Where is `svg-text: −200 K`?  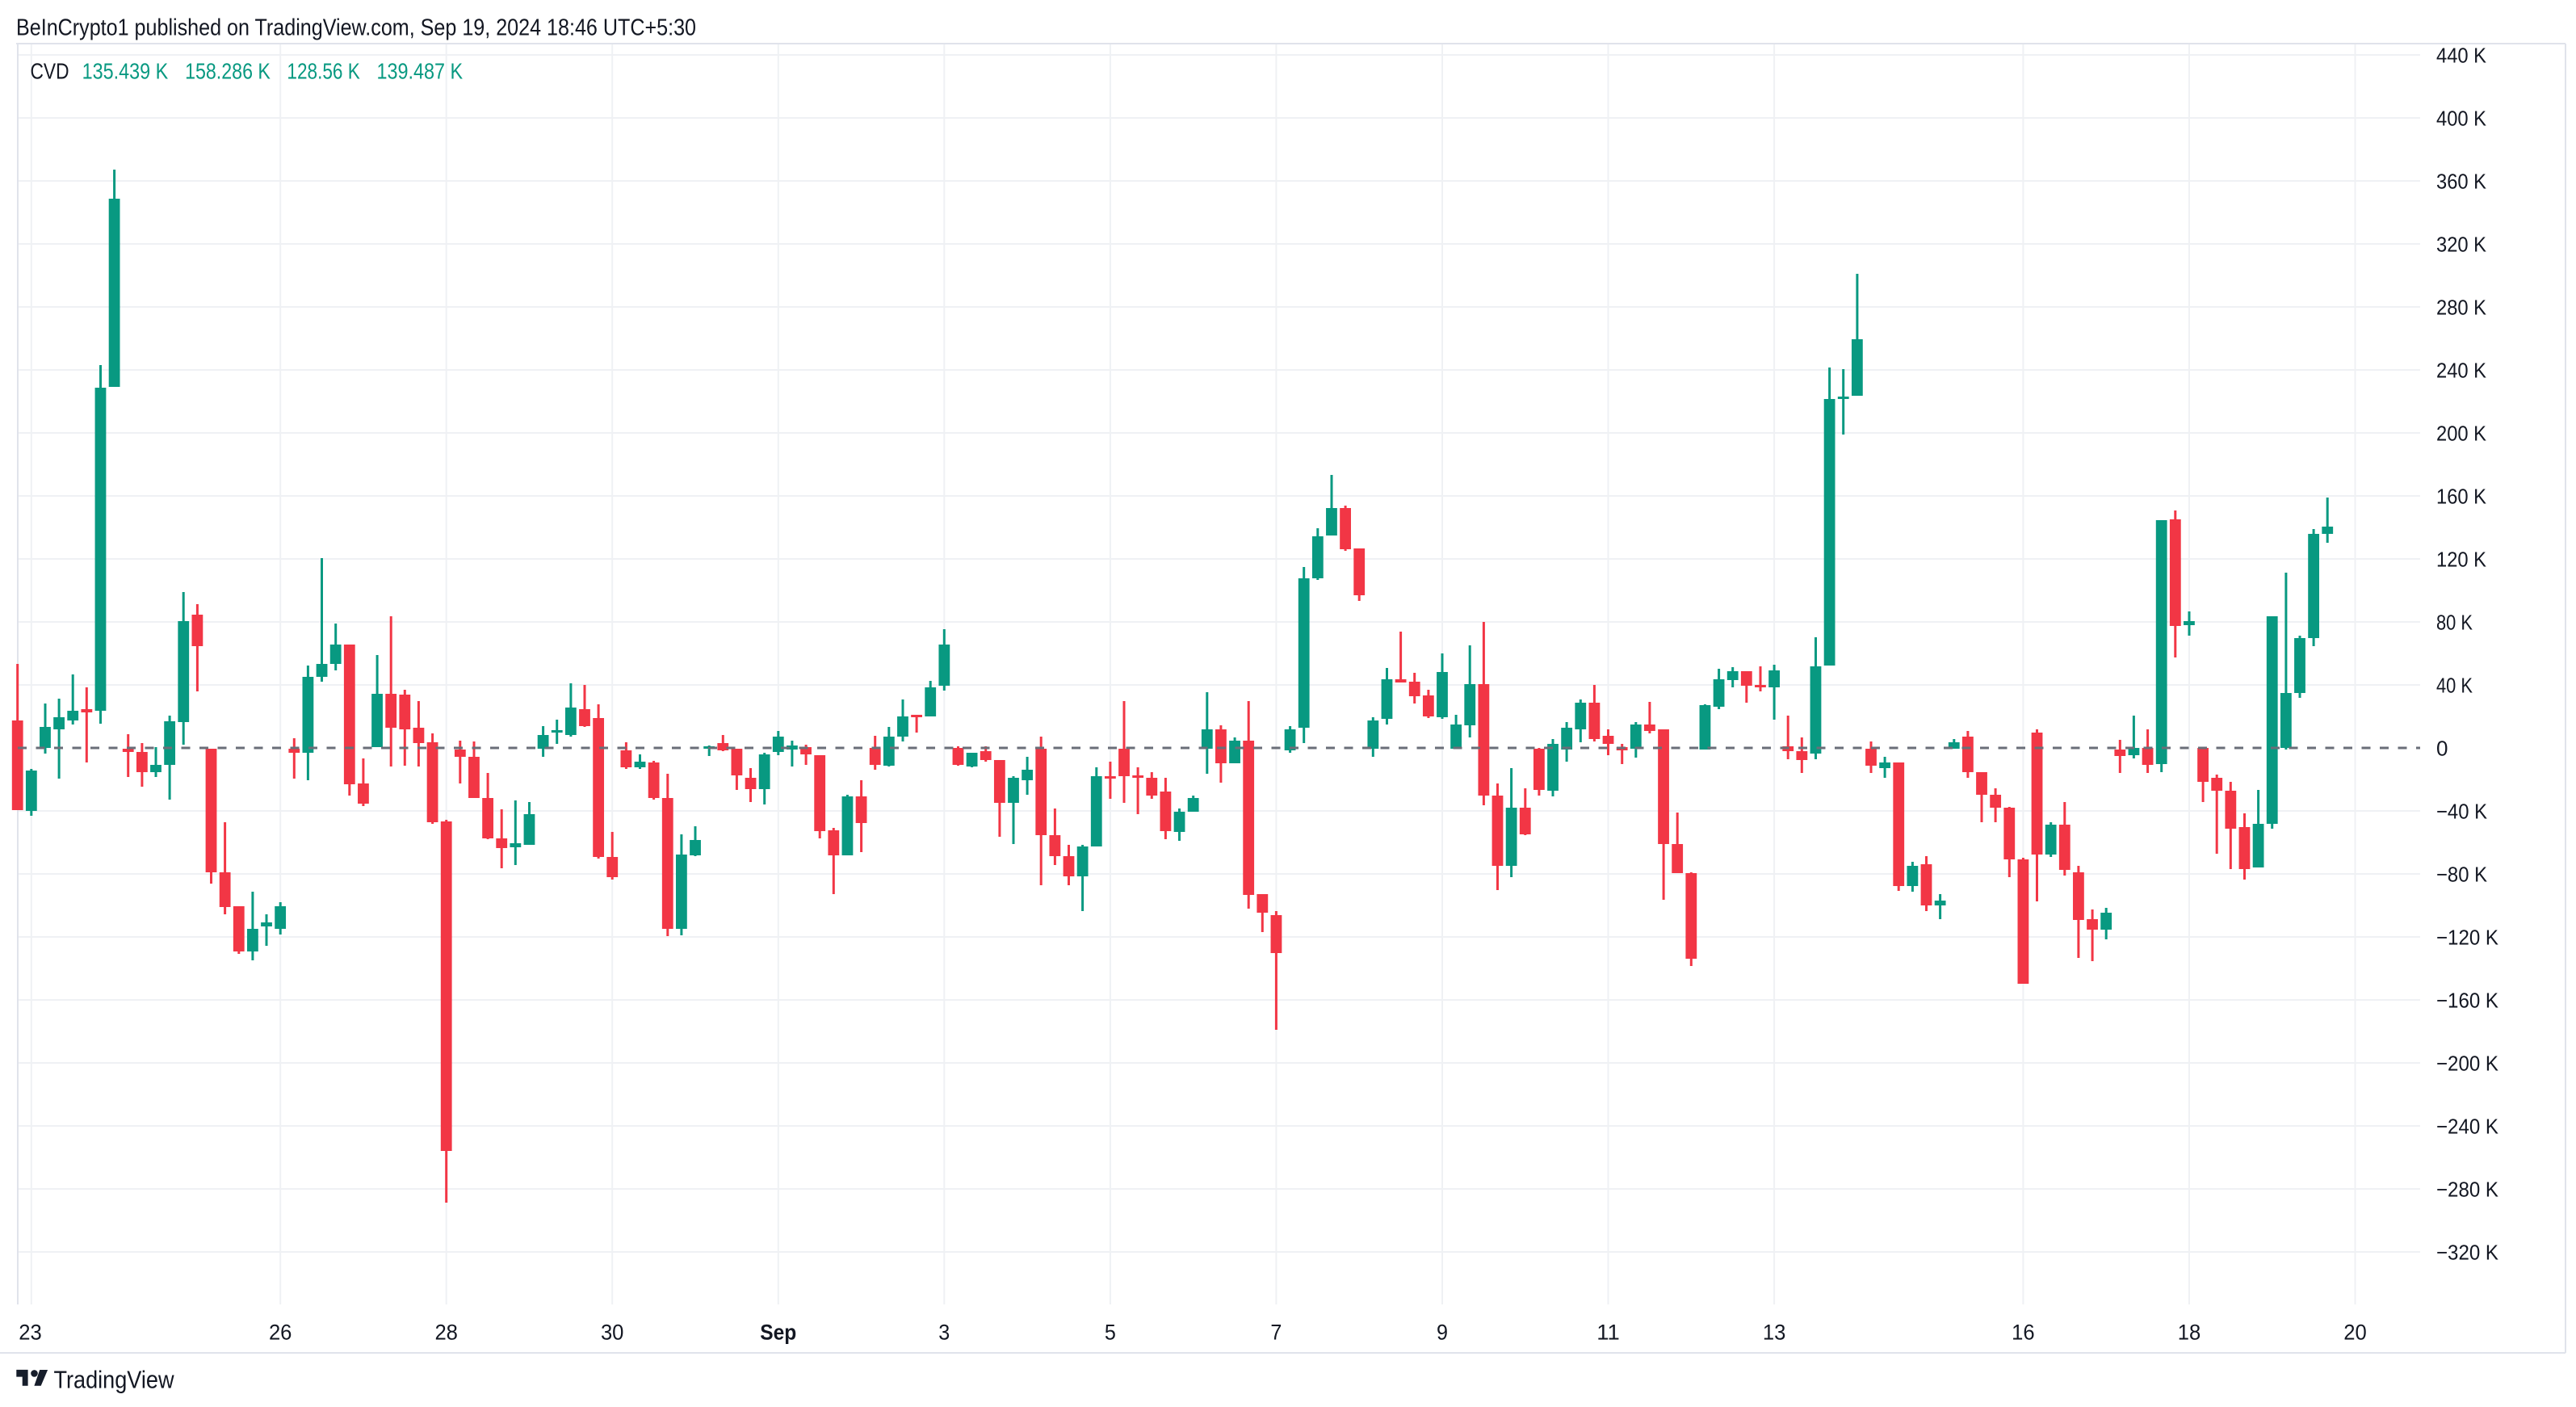 svg-text: −200 K is located at coordinates (2467, 1064).